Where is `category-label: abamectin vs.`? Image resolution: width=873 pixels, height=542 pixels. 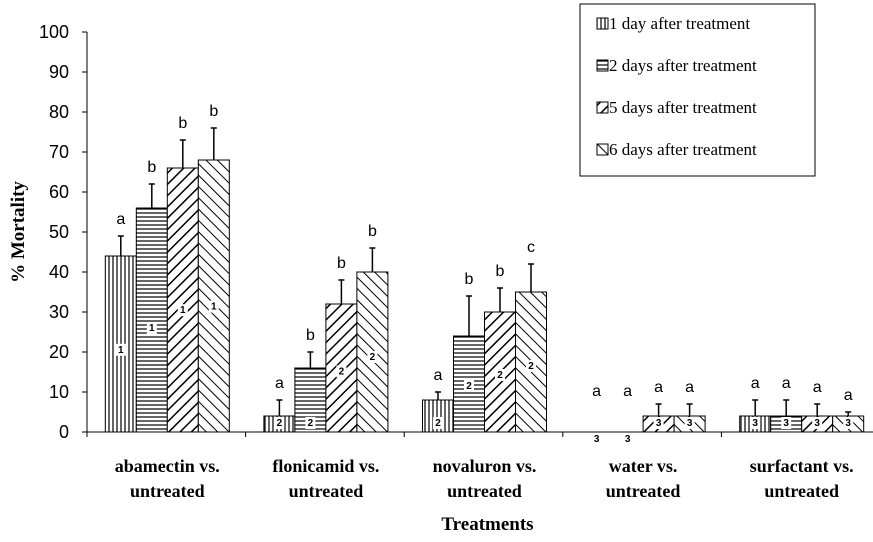
category-label: abamectin vs. is located at coordinates (167, 466).